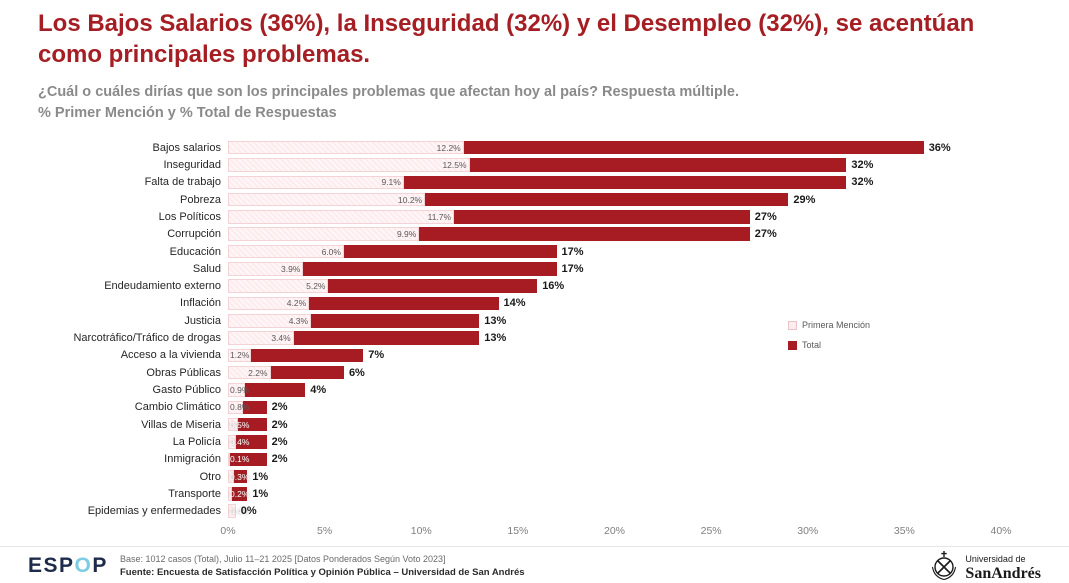 This screenshot has width=1069, height=583. What do you see at coordinates (240, 390) in the screenshot?
I see `primera-mencion-value: 0.9%` at bounding box center [240, 390].